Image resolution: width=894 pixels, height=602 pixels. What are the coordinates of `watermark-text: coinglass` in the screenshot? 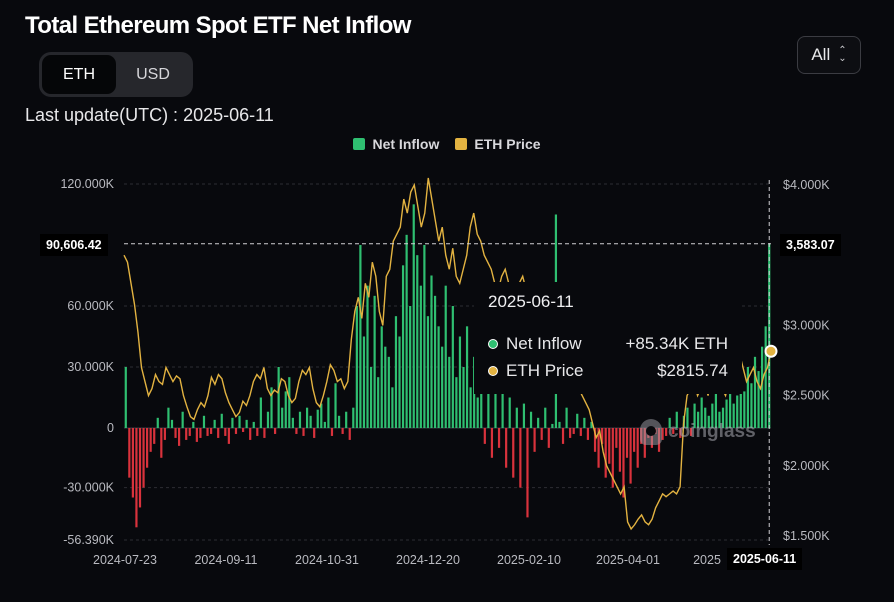 It's located at (712, 431).